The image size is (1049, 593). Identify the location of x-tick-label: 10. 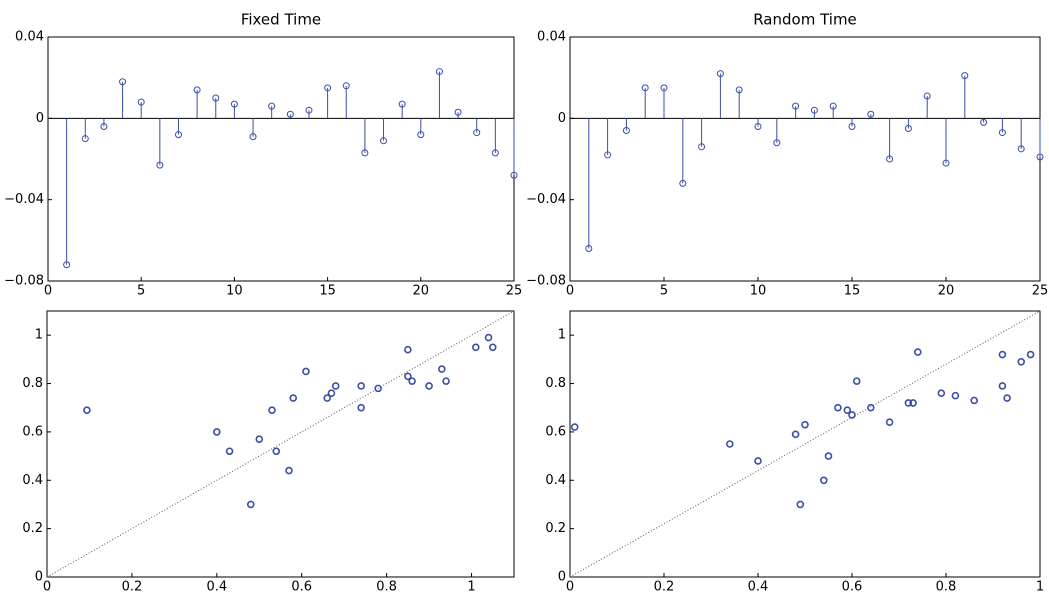
(758, 291).